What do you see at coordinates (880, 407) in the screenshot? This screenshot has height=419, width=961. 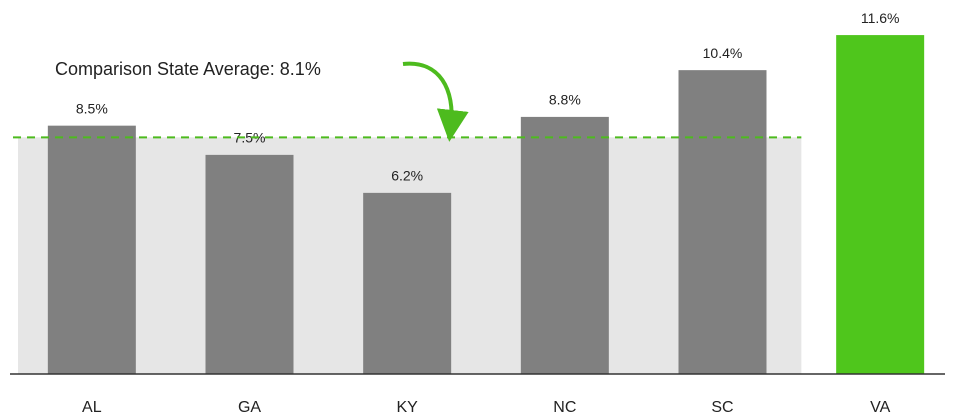 I see `x-tick-label: VA` at bounding box center [880, 407].